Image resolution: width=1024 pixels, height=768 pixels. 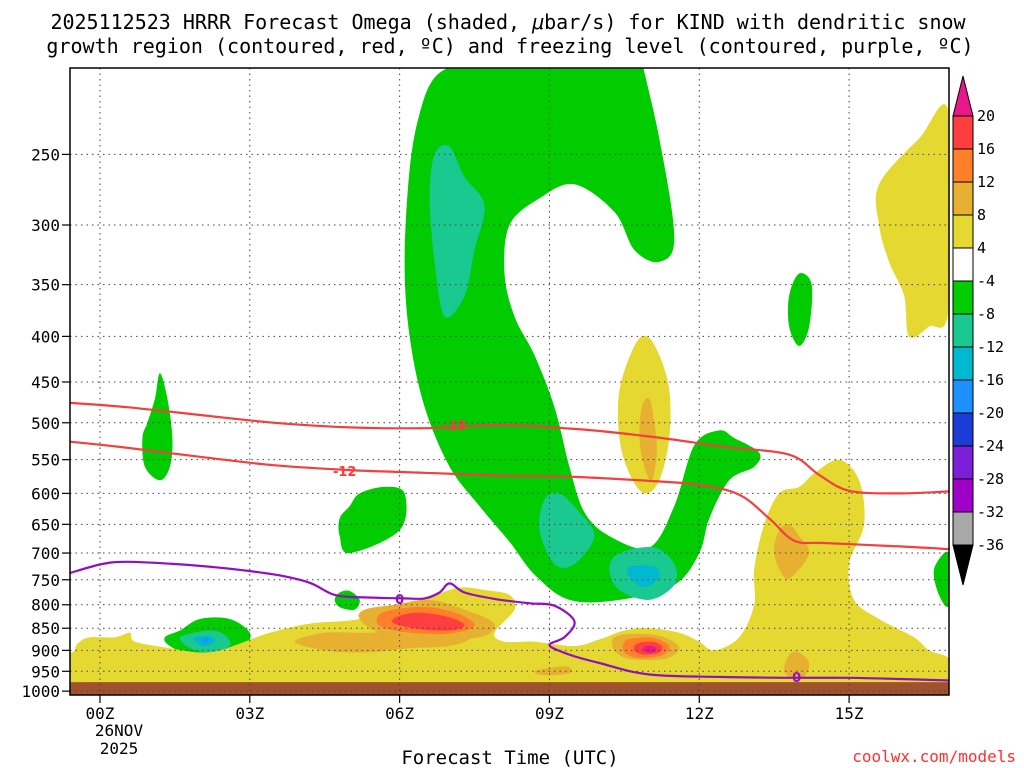 What do you see at coordinates (455, 426) in the screenshot?
I see `minus-18-isotherm-label: -18` at bounding box center [455, 426].